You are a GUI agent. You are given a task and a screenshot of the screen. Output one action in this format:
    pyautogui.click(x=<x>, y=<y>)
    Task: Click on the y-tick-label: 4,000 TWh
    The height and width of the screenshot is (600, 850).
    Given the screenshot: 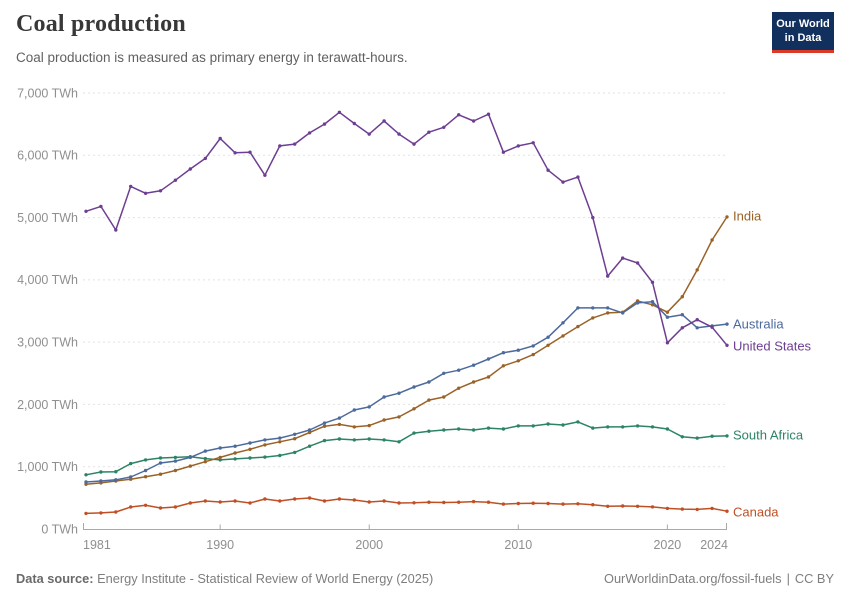 What is the action you would take?
    pyautogui.click(x=47, y=280)
    